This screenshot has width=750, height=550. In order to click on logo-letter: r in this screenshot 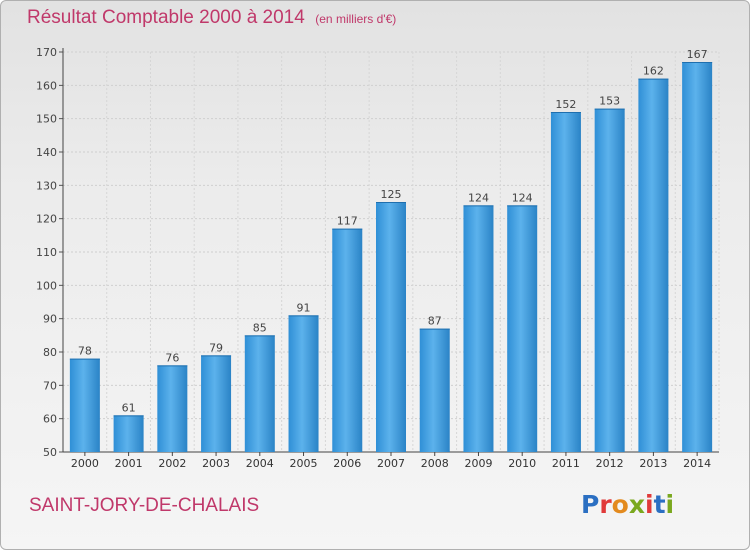, I will do `click(605, 504)`.